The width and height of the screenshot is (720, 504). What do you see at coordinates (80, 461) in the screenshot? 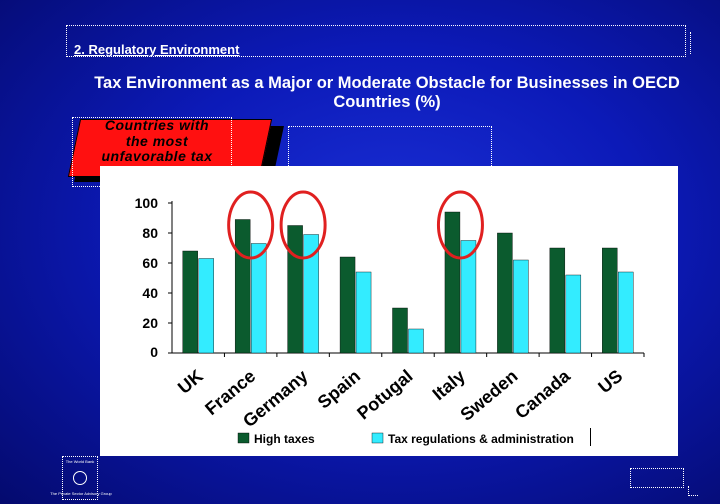
I see `logo-top-text: The World Bank` at bounding box center [80, 461].